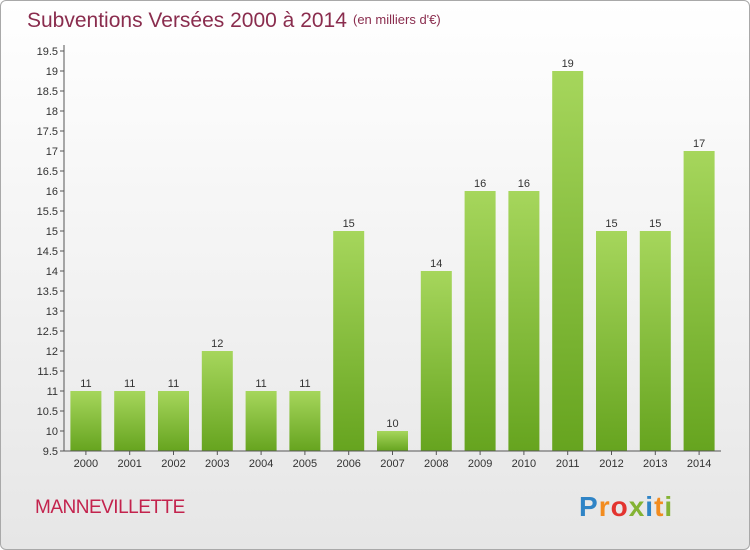 The image size is (750, 550). Describe the element at coordinates (524, 184) in the screenshot. I see `value-label-2010: 16` at that location.